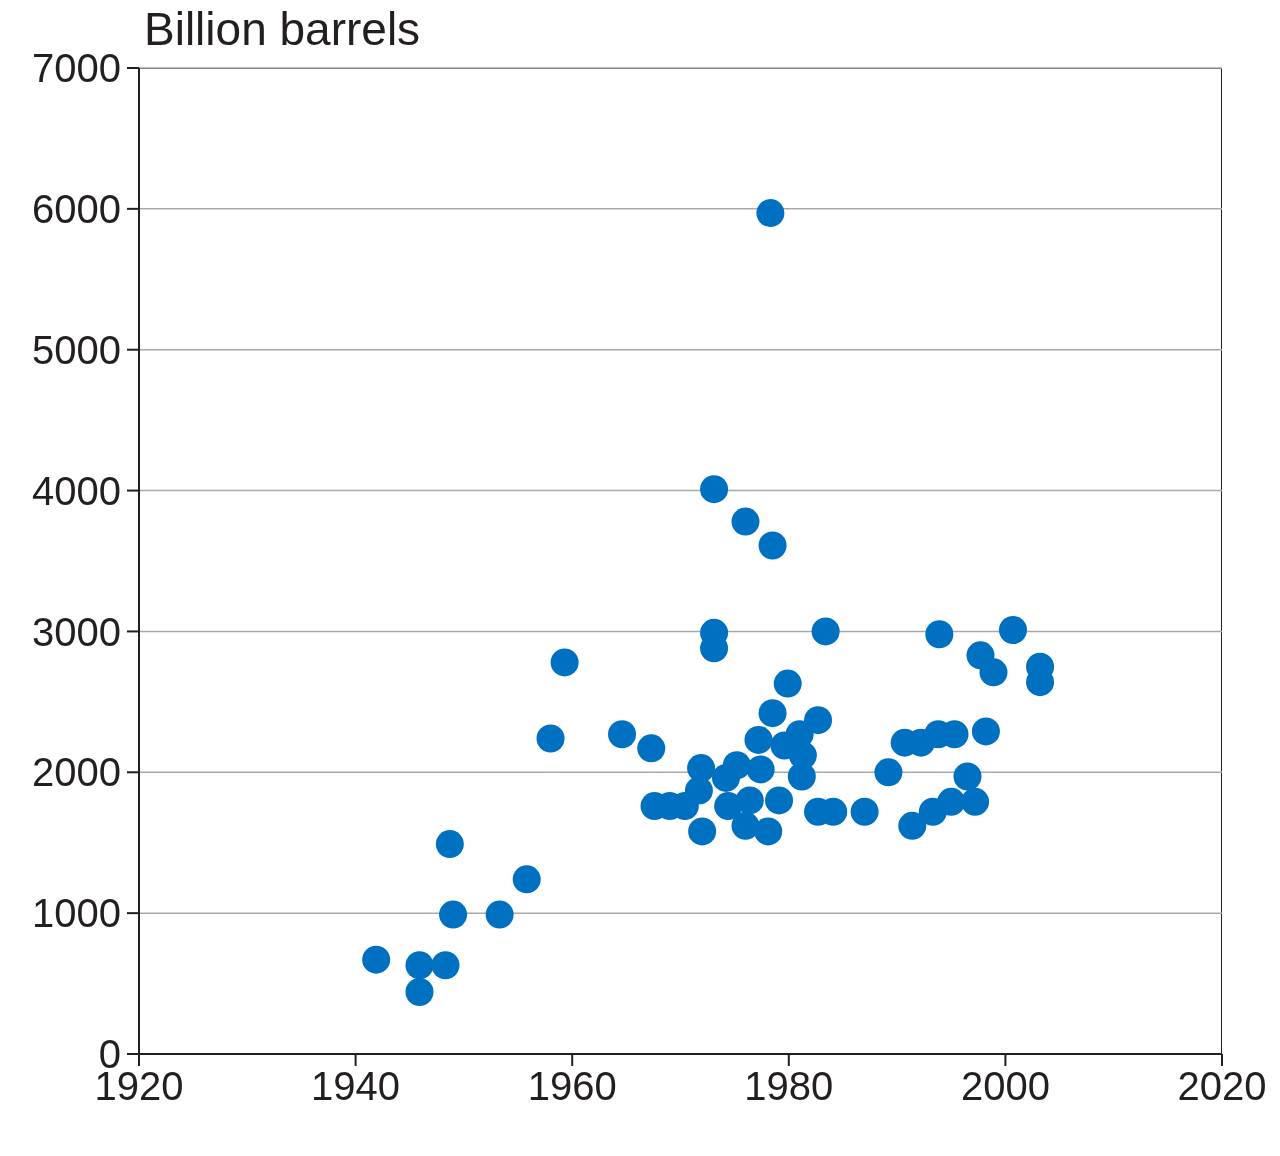  I want to click on x-tick-label: 1940, so click(356, 1086).